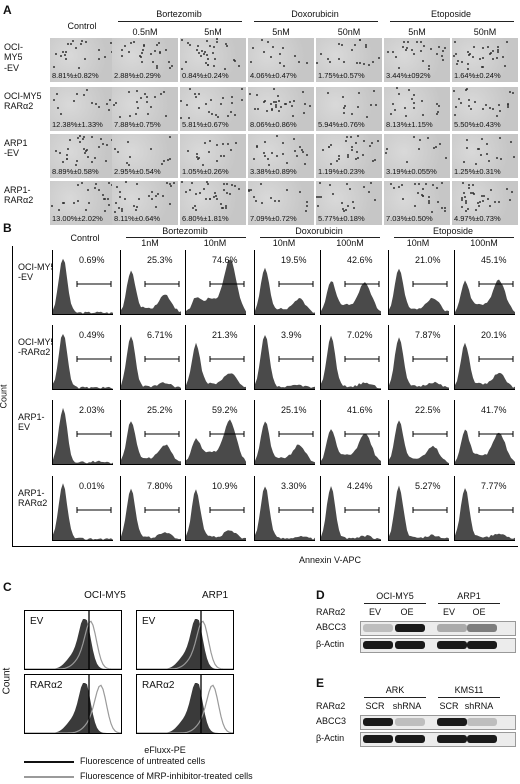 The height and width of the screenshot is (784, 520). What do you see at coordinates (409, 218) in the screenshot?
I see `colony-percentage: 7.03%±0.50%` at bounding box center [409, 218].